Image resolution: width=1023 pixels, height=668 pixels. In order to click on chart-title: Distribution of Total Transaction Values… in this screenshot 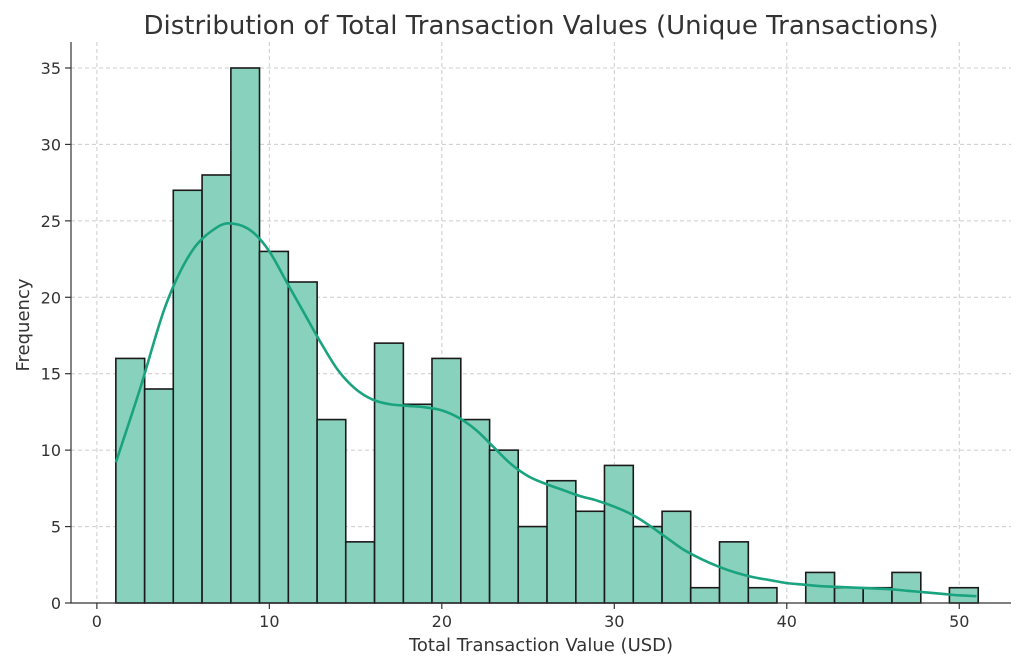, I will do `click(540, 26)`.